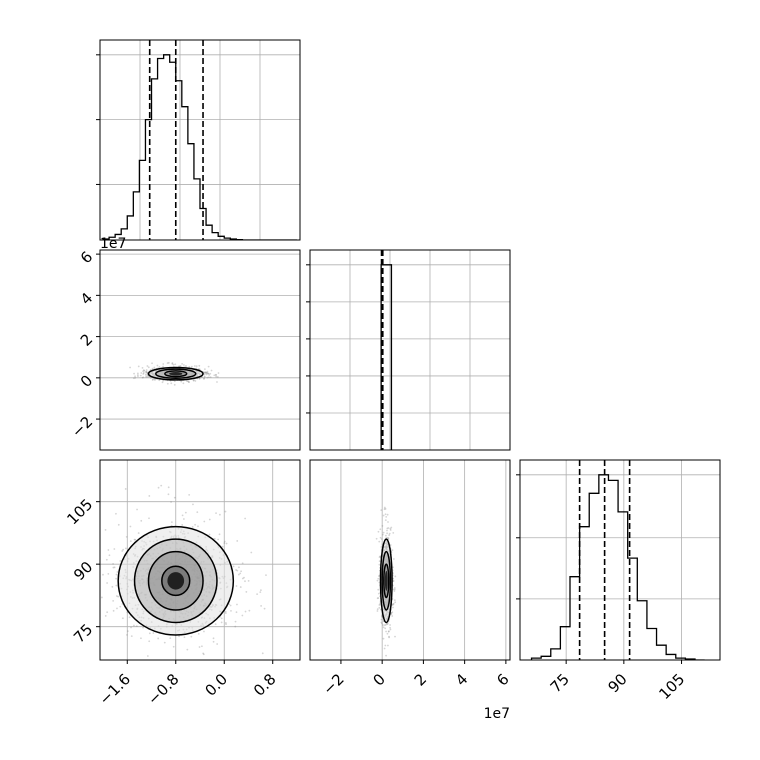  I want to click on hist-p2-panel: 75 90 105, so click(618, 581).